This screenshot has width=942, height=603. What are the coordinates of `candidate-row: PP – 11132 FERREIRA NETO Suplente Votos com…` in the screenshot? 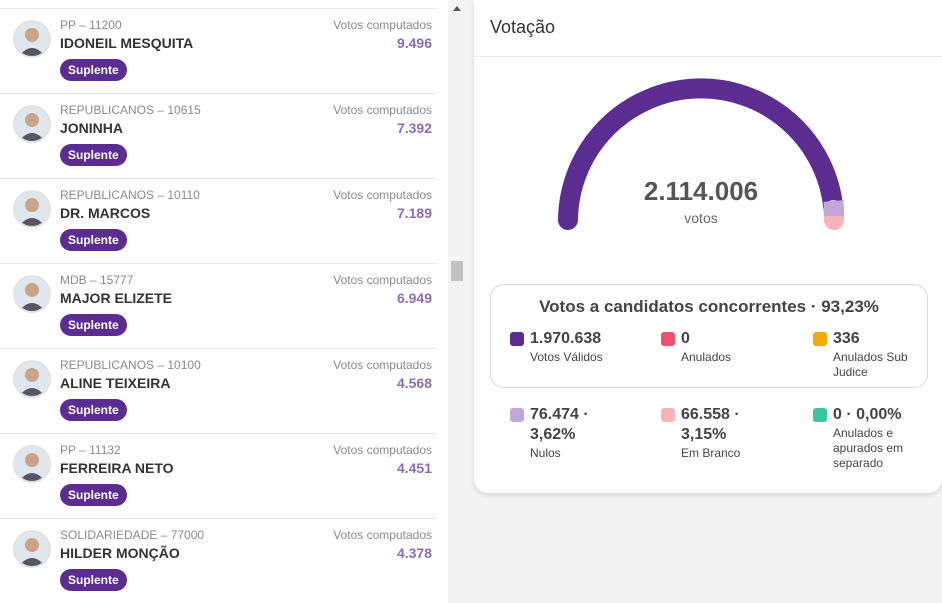 It's located at (218, 475).